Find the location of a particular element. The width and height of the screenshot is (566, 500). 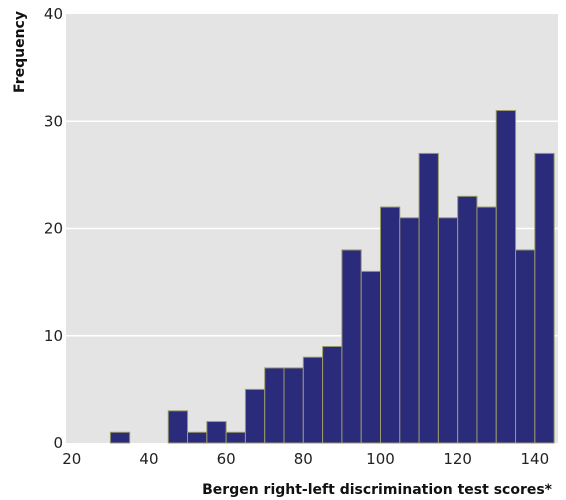

x-tick-label: 60 is located at coordinates (226, 459).